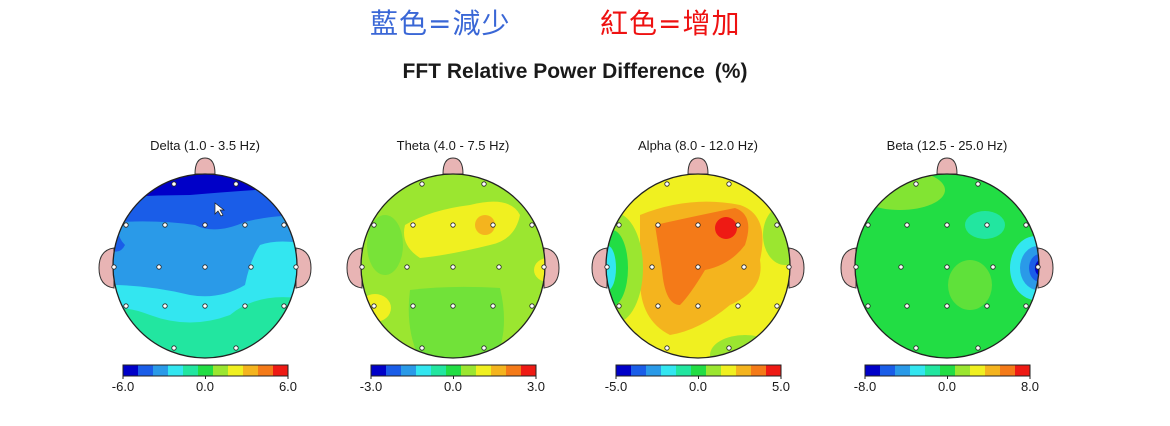 Image resolution: width=1170 pixels, height=426 pixels. Describe the element at coordinates (698, 258) in the screenshot. I see `topomap-alpha` at that location.